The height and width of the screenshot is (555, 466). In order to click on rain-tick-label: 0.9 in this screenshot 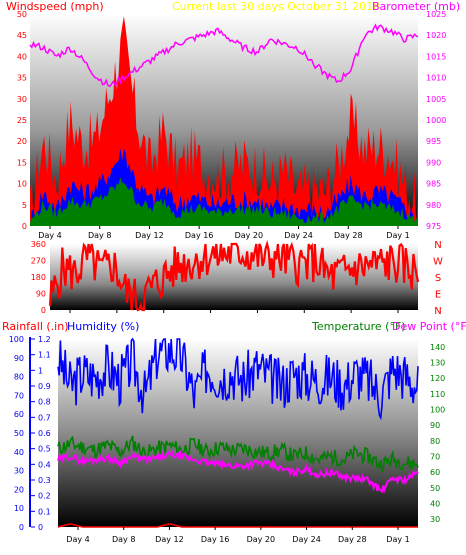, I will do `click(44, 386)`.